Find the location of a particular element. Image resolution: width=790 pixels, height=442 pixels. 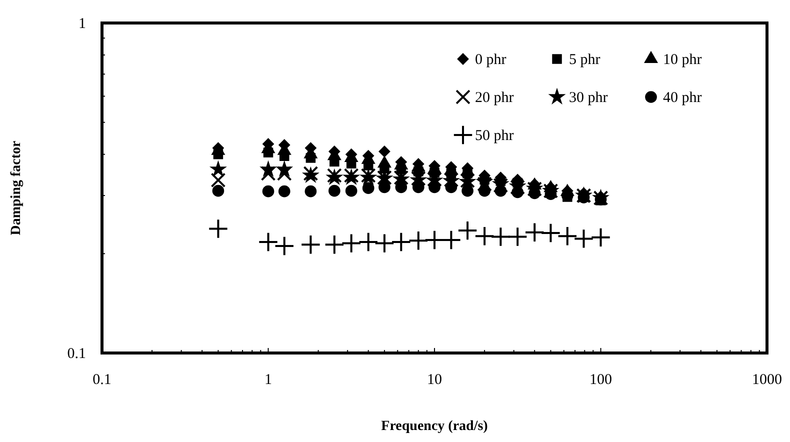

legend-label: 20 phr is located at coordinates (494, 98).